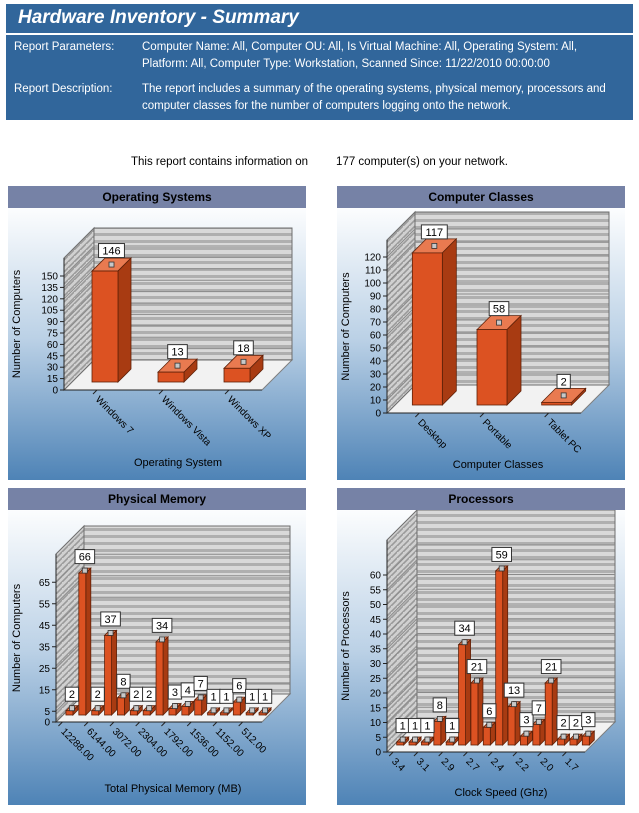  Describe the element at coordinates (378, 738) in the screenshot. I see `svg-text: 5` at that location.